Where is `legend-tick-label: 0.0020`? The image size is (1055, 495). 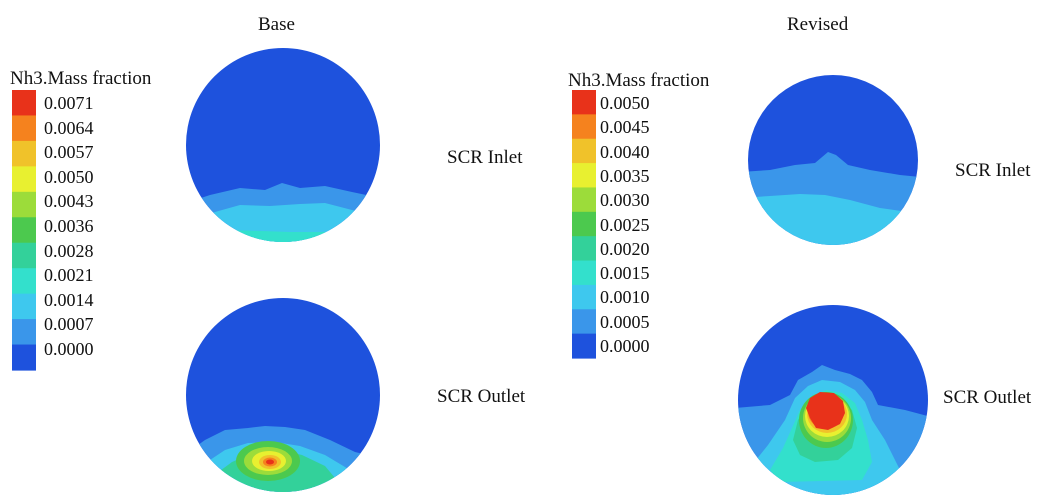 legend-tick-label: 0.0020 is located at coordinates (625, 248).